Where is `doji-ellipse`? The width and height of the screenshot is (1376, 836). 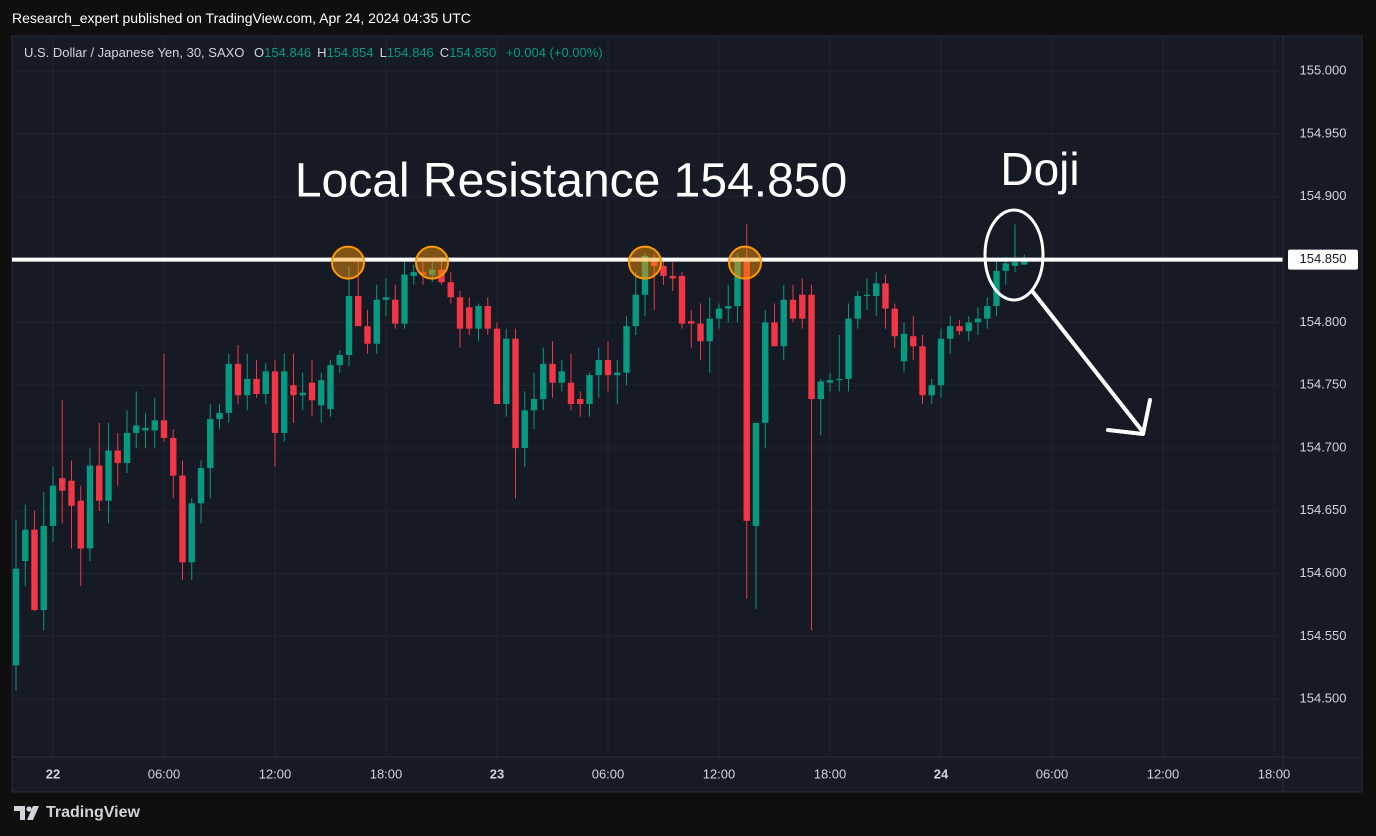 doji-ellipse is located at coordinates (1014, 255).